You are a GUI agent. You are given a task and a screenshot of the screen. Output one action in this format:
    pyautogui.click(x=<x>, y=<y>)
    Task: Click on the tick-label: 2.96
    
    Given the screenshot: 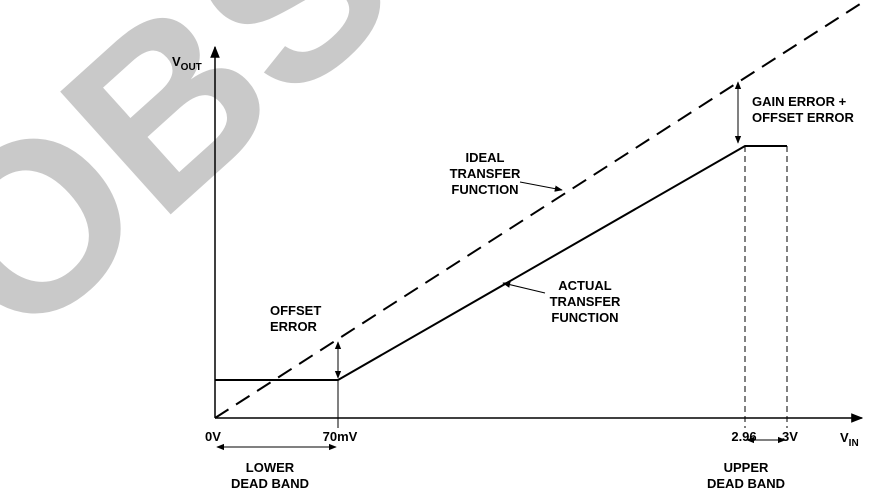 What is the action you would take?
    pyautogui.click(x=743, y=436)
    